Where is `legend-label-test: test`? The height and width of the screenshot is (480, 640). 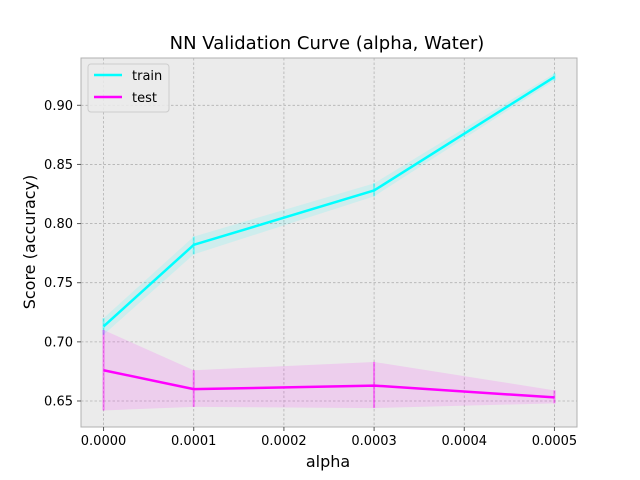 legend-label-test: test is located at coordinates (144, 98).